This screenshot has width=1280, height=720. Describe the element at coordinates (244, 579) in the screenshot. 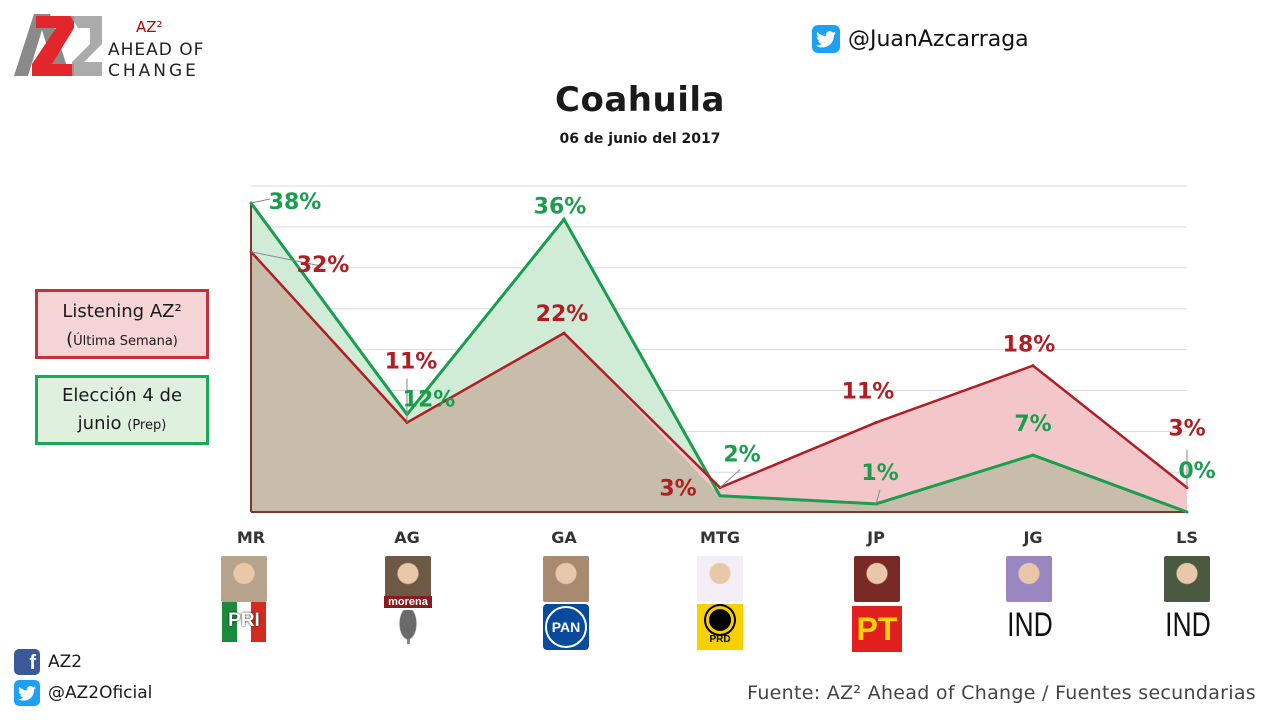

I see `candidate-photo-mr` at that location.